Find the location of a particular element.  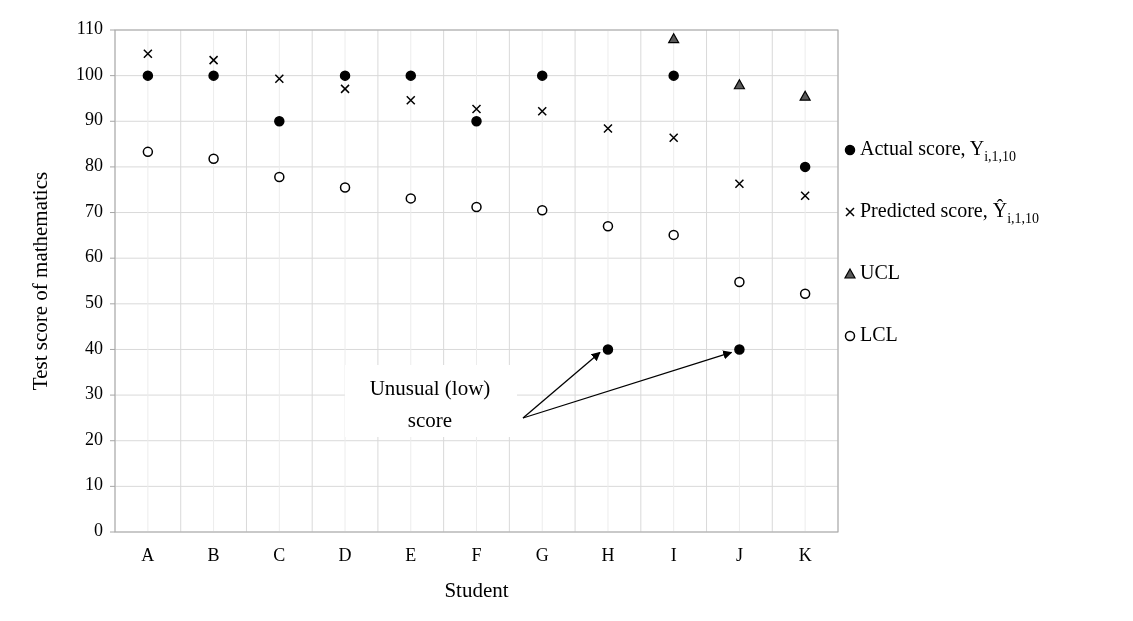

y-axis-title: Test score of mathematics is located at coordinates (39, 281).